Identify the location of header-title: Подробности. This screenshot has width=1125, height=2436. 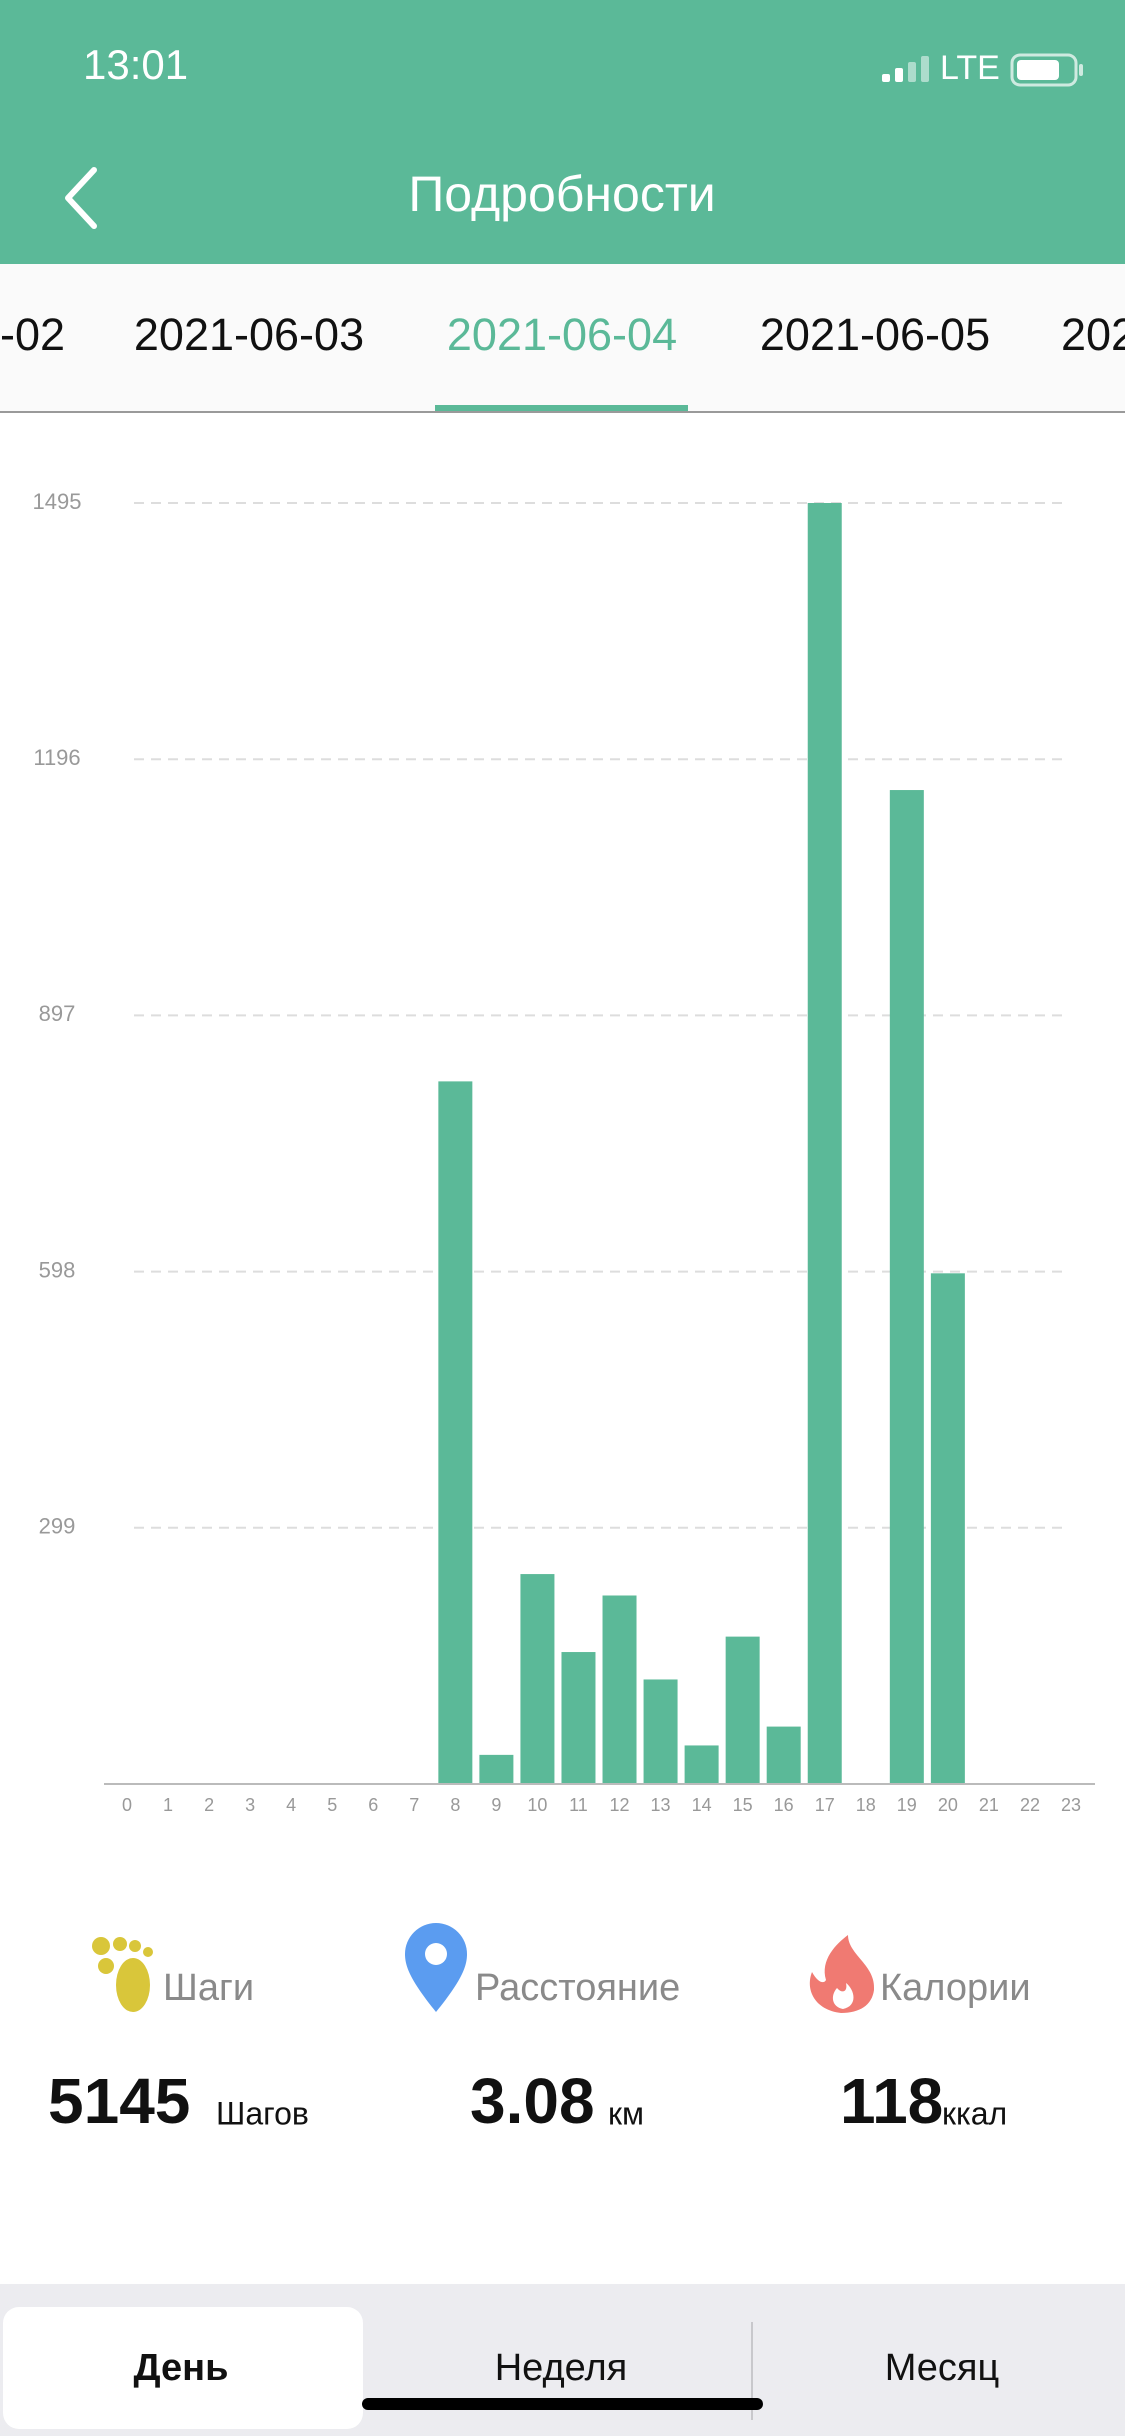
(561, 194).